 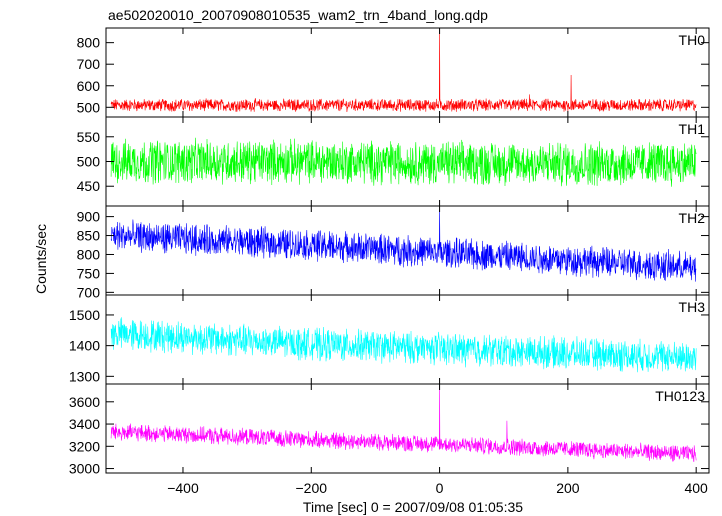 What do you see at coordinates (183, 488) in the screenshot?
I see `x-tick-label: −400` at bounding box center [183, 488].